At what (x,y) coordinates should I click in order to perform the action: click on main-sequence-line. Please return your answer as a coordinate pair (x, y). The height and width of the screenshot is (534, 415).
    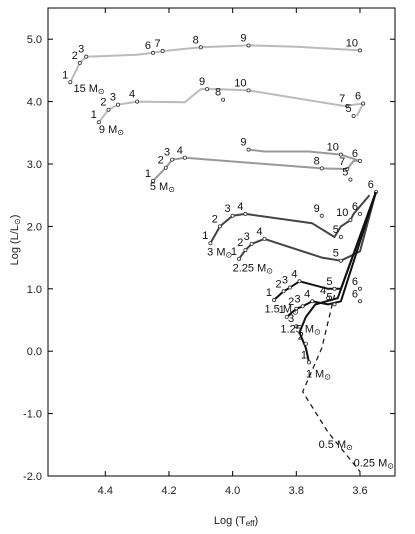
    Looking at the image, I should click on (331, 383).